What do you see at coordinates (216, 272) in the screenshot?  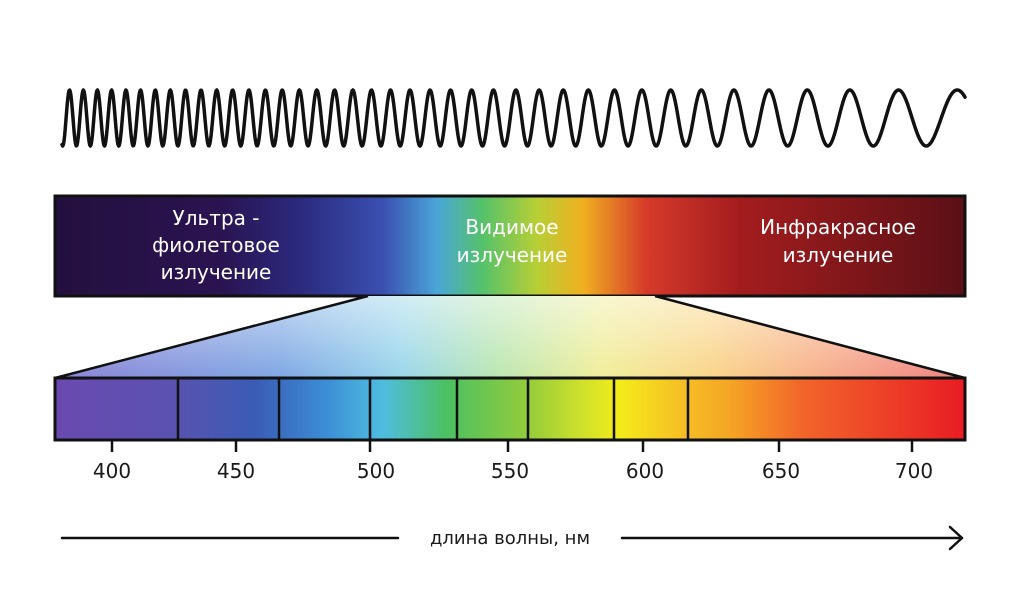 I see `band-label-uv-line3: излучение` at bounding box center [216, 272].